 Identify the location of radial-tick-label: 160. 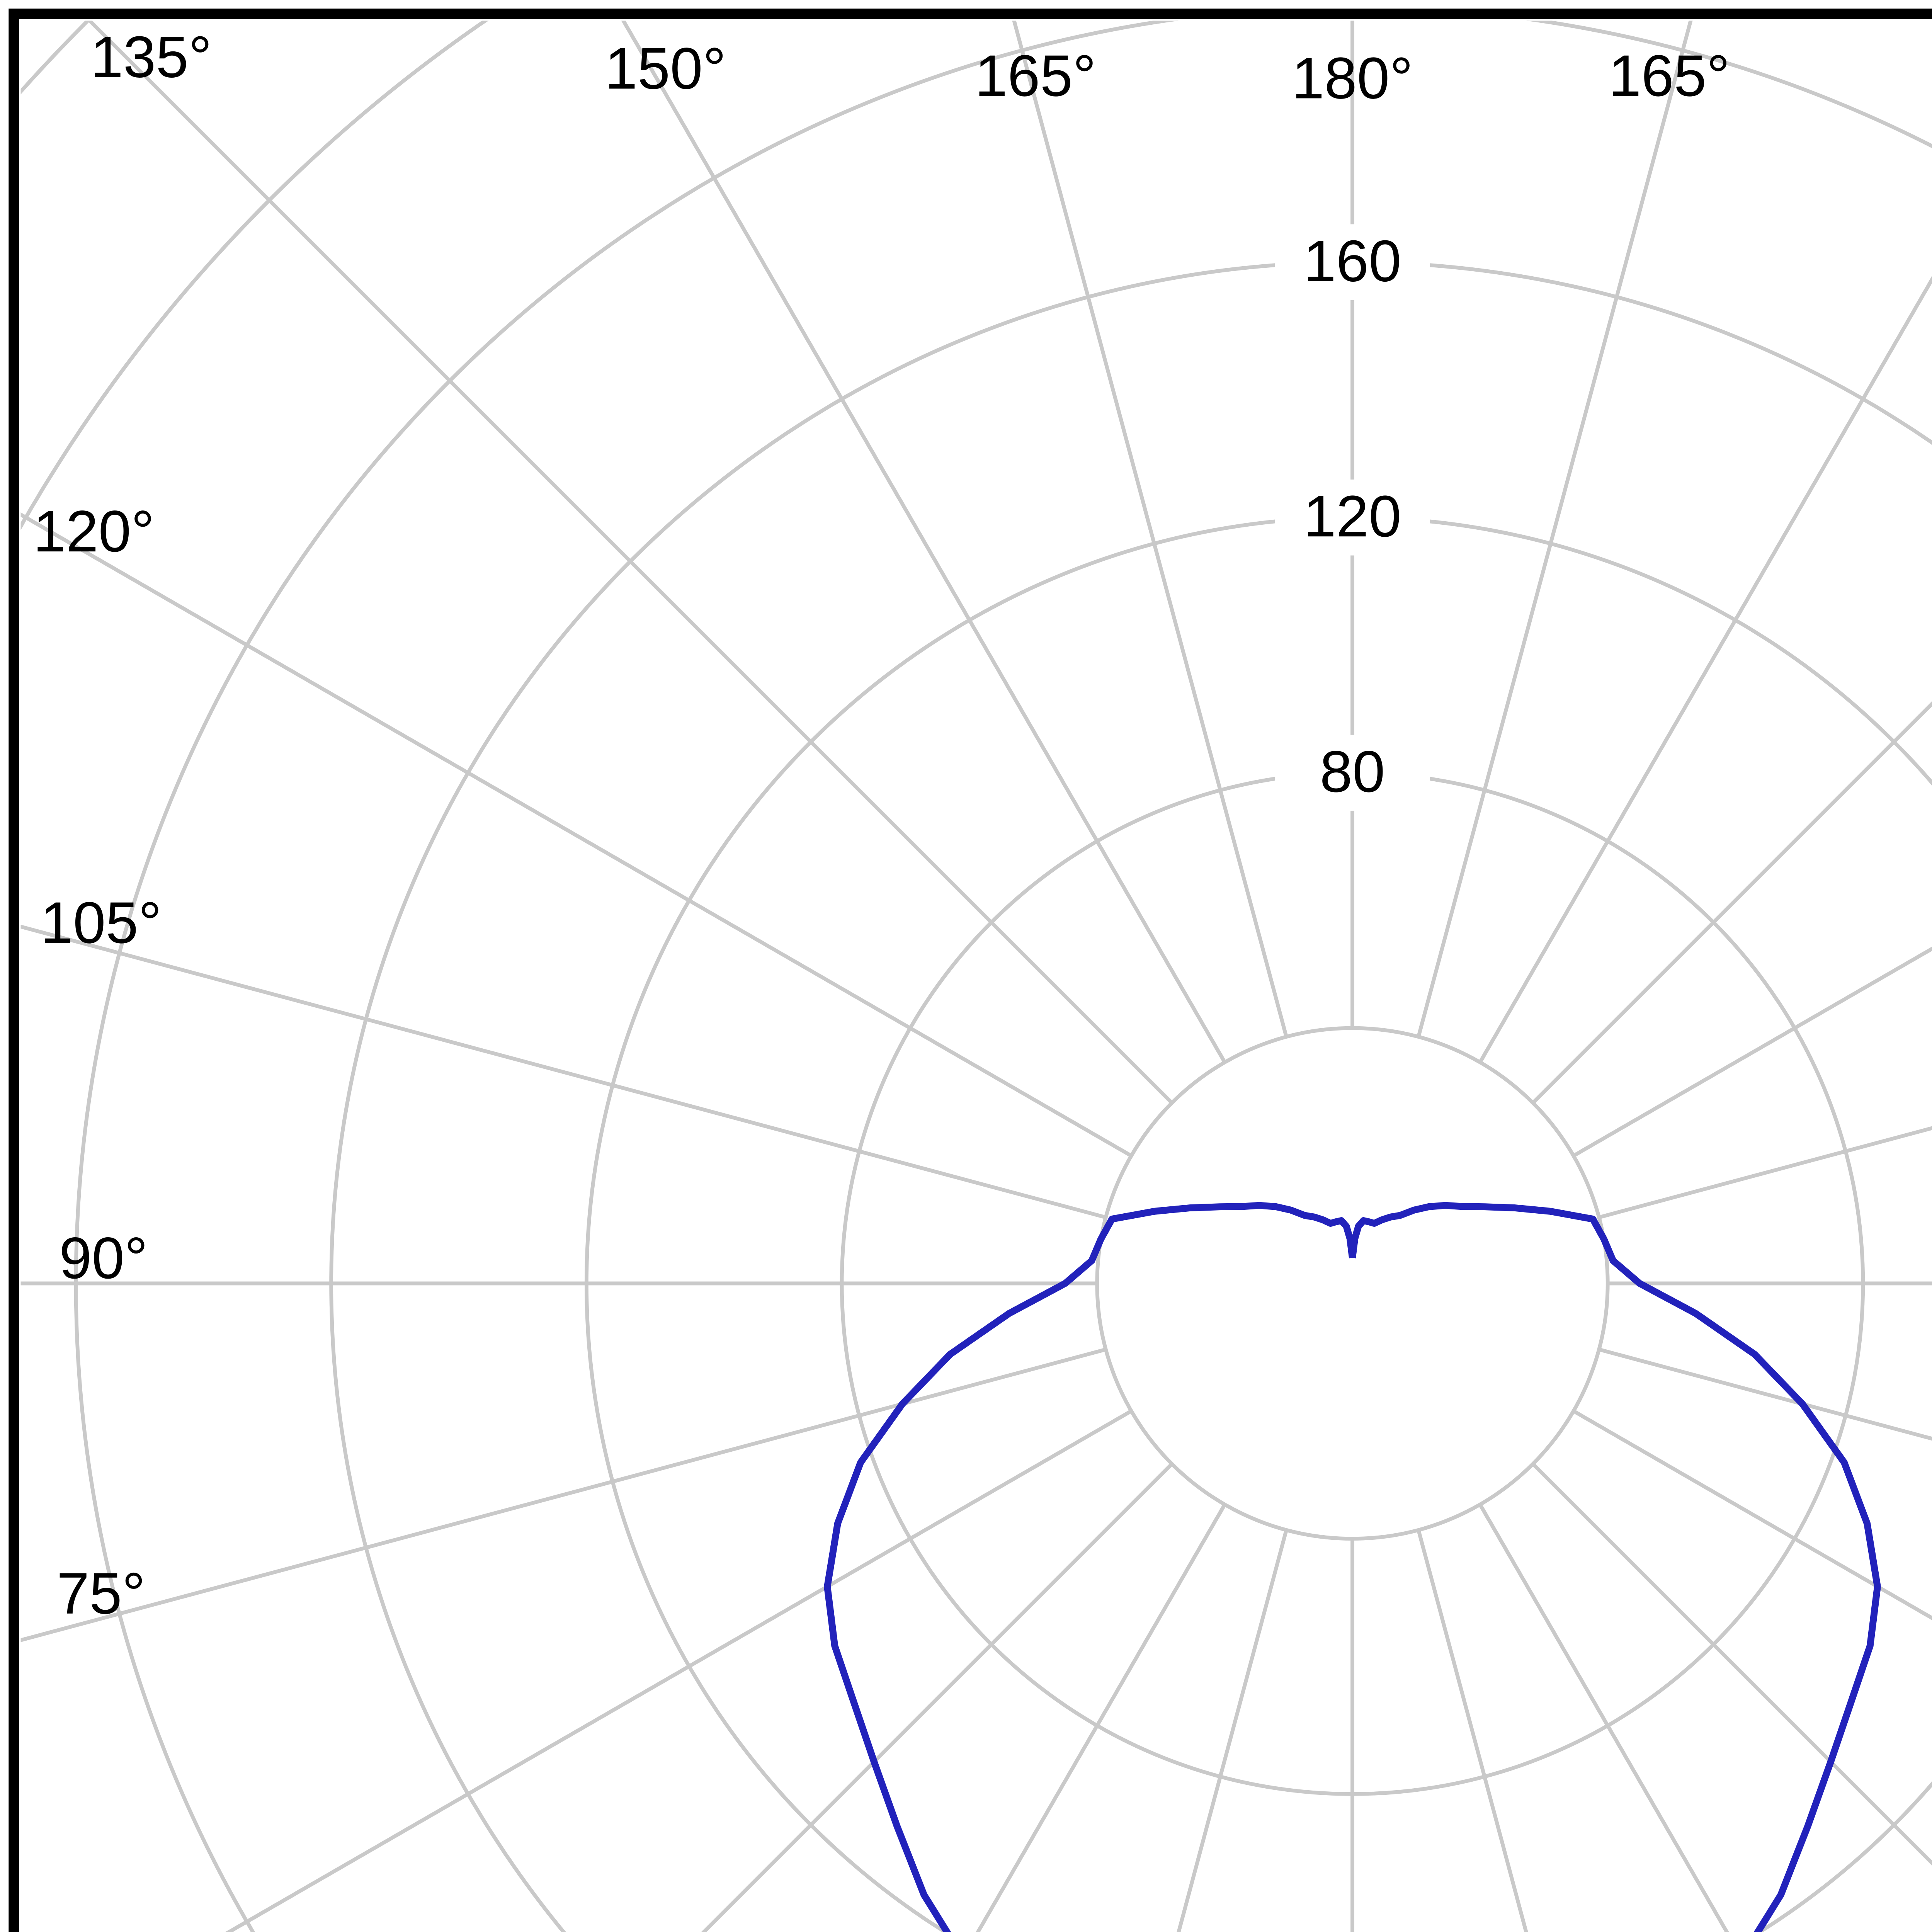
(1352, 261).